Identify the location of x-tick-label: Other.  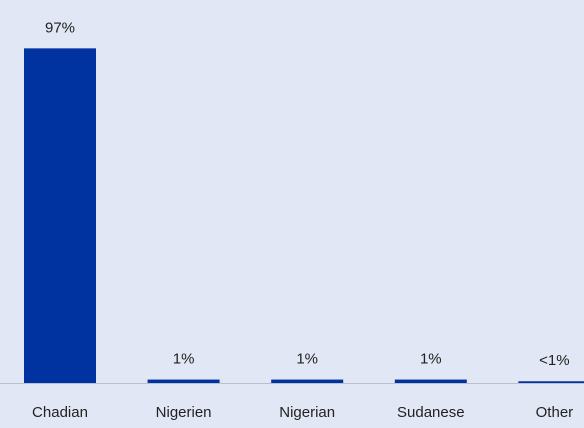
(555, 412).